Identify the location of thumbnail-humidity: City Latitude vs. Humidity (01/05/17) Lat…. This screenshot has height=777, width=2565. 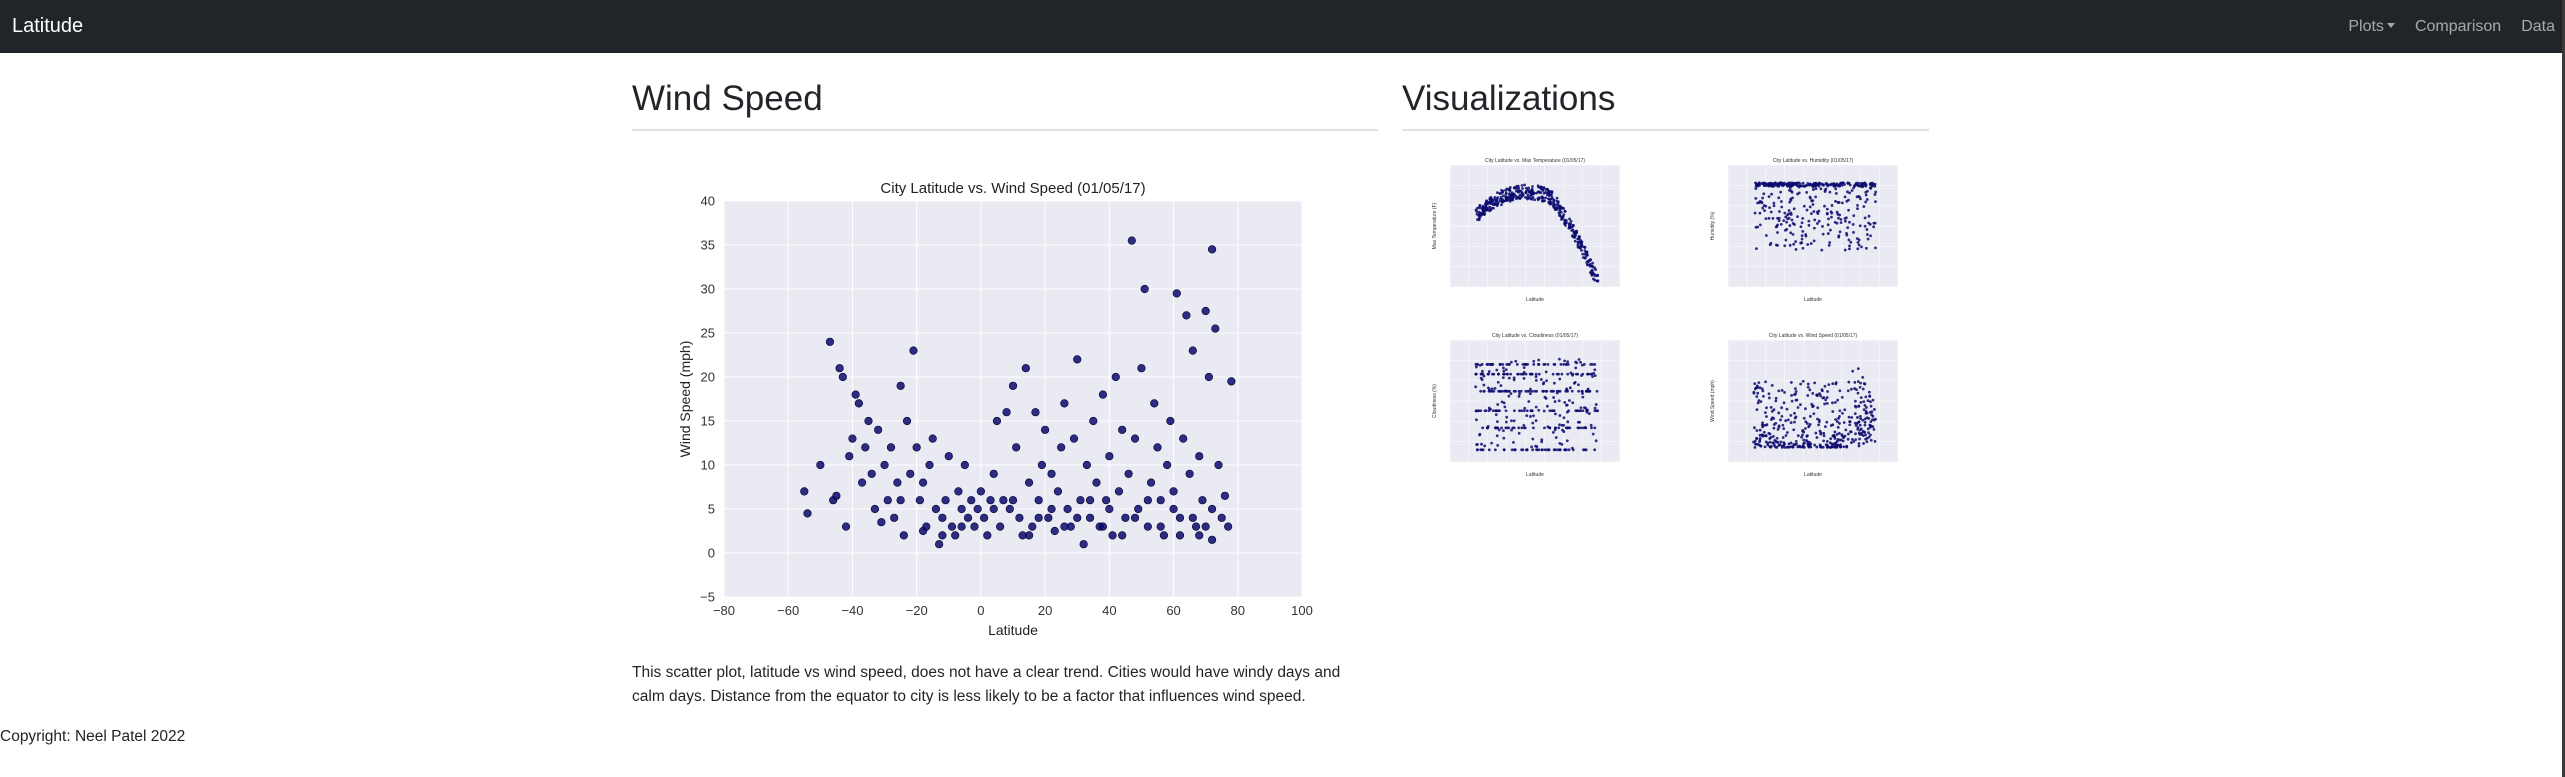
(1802, 230).